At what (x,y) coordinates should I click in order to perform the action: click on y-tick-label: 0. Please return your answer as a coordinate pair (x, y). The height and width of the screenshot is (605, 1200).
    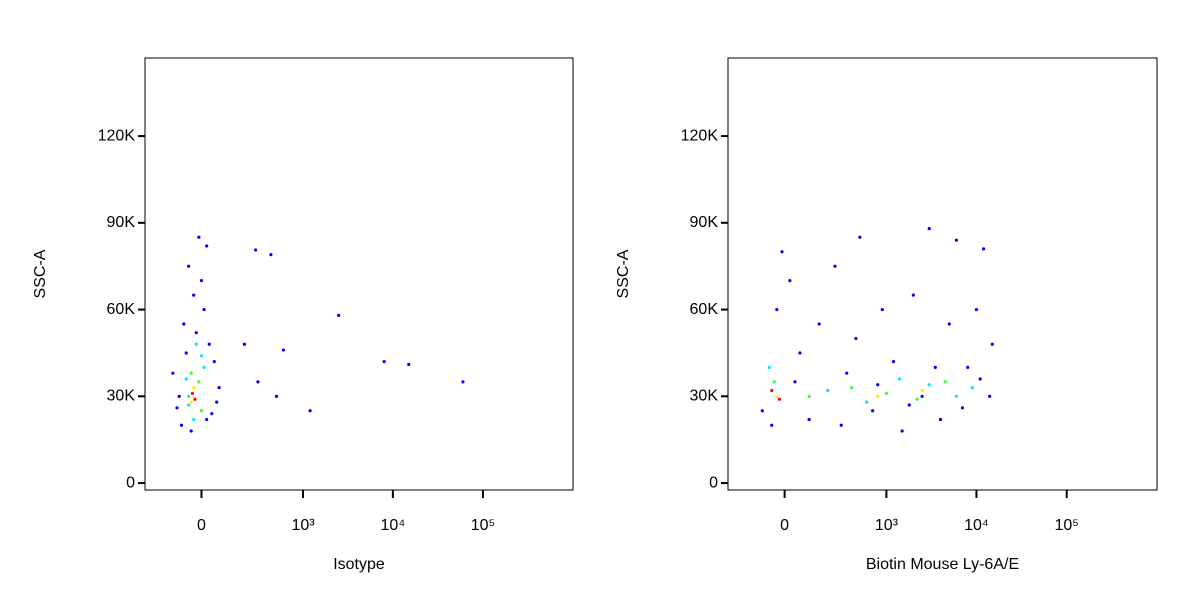
    Looking at the image, I should click on (713, 482).